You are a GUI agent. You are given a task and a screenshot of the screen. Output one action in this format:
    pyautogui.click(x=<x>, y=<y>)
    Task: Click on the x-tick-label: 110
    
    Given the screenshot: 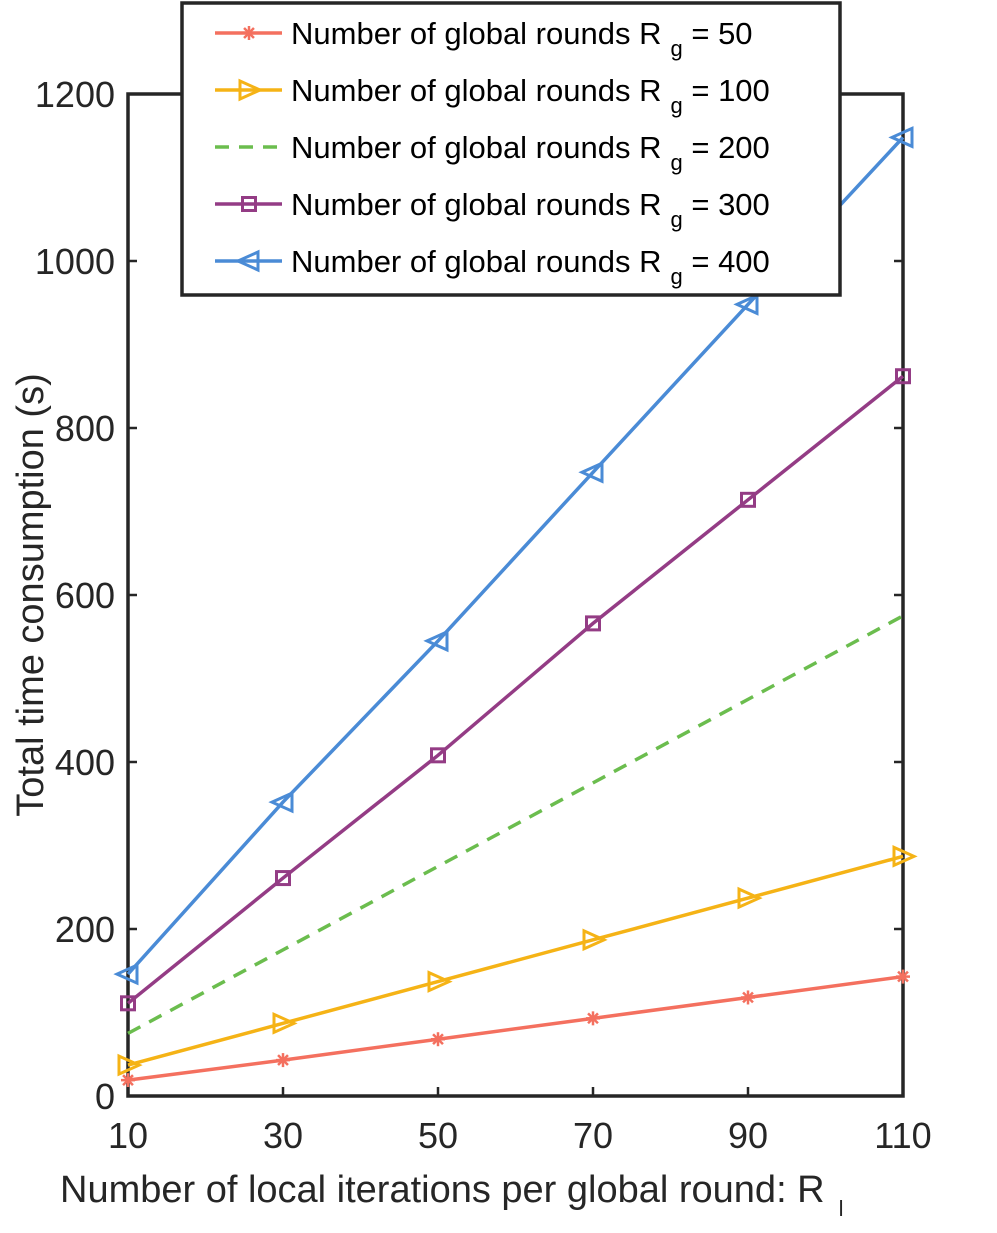 What is the action you would take?
    pyautogui.click(x=902, y=1135)
    